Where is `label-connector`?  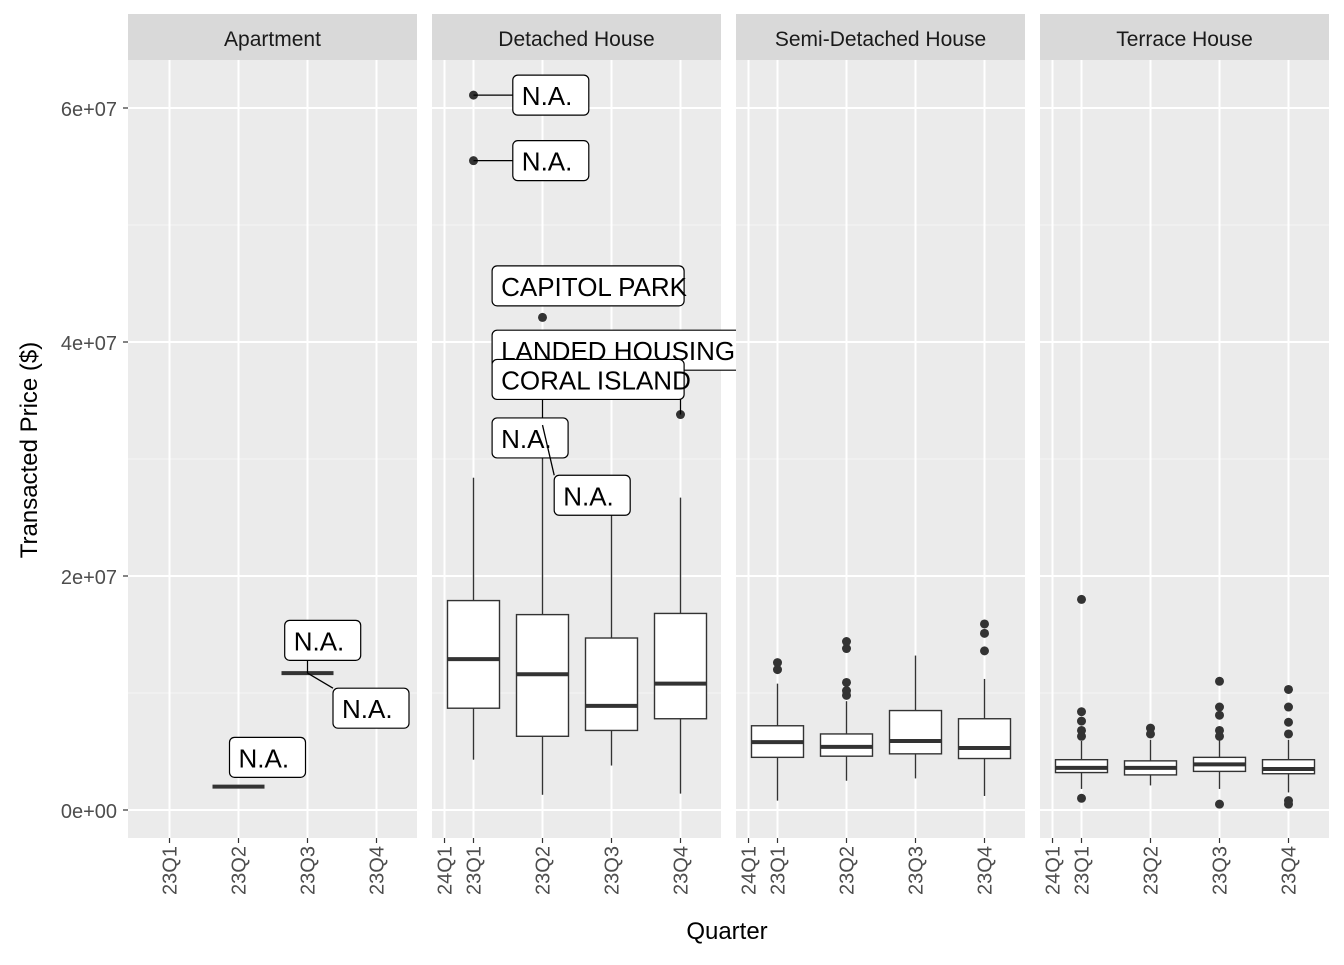
label-connector is located at coordinates (548, 450).